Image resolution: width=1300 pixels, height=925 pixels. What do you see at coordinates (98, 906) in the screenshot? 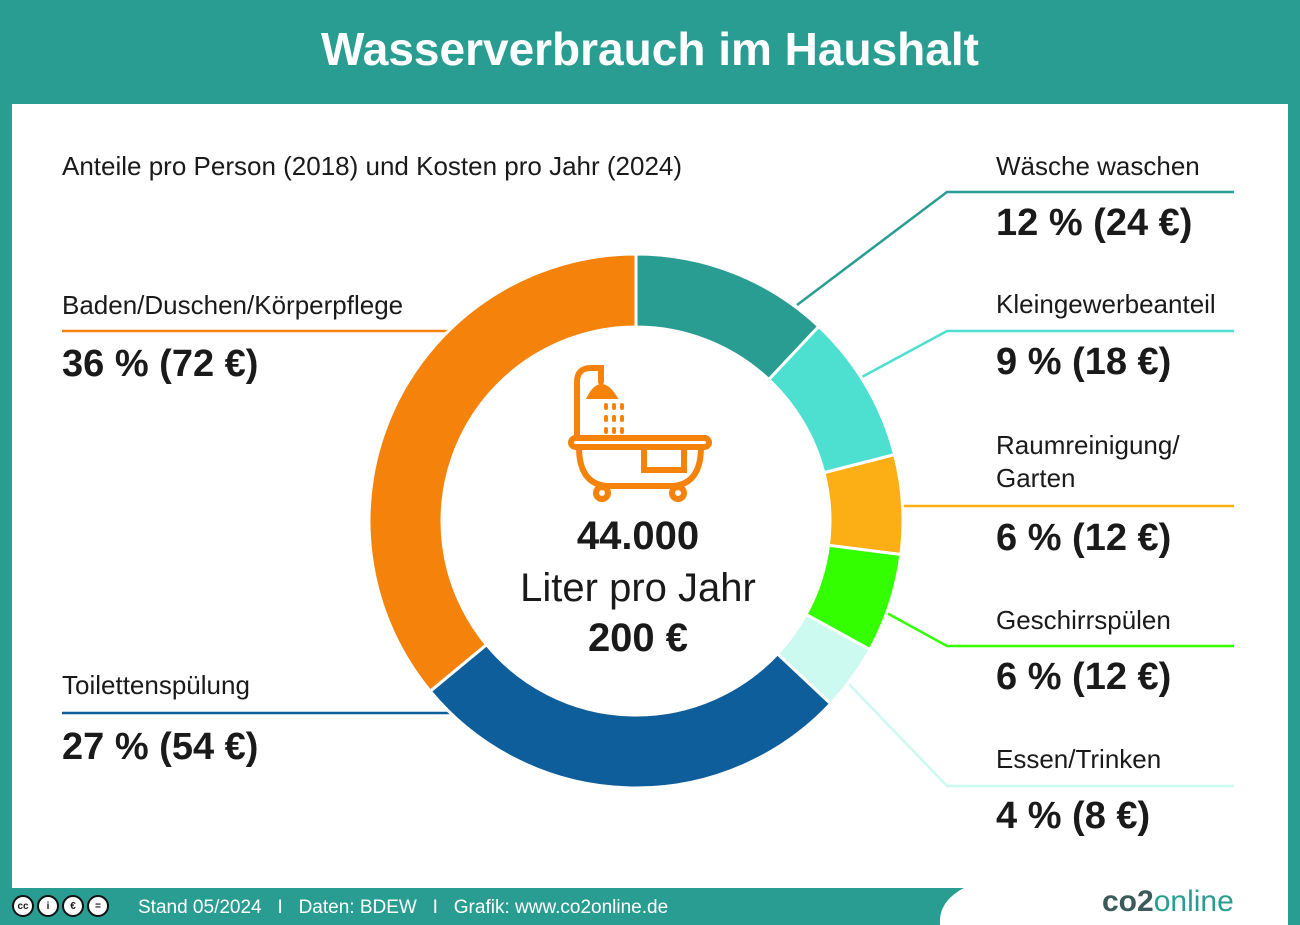
I see `nd-icon: =` at bounding box center [98, 906].